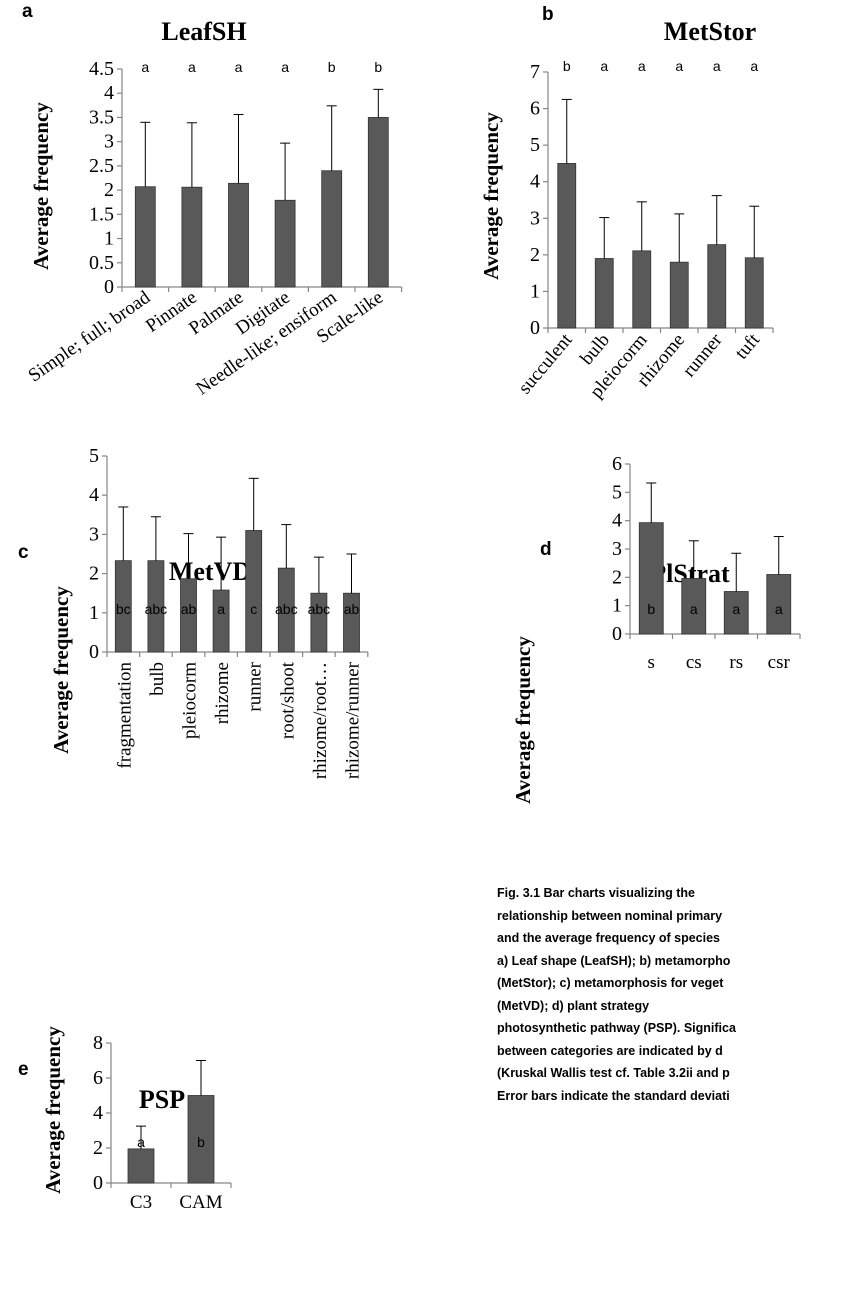  I want to click on y-axis-label-d: Average frequency, so click(523, 720).